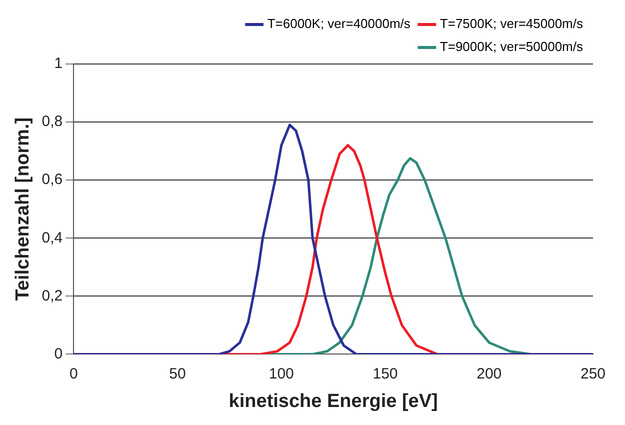  I want to click on x-tick-label: 0, so click(73, 373).